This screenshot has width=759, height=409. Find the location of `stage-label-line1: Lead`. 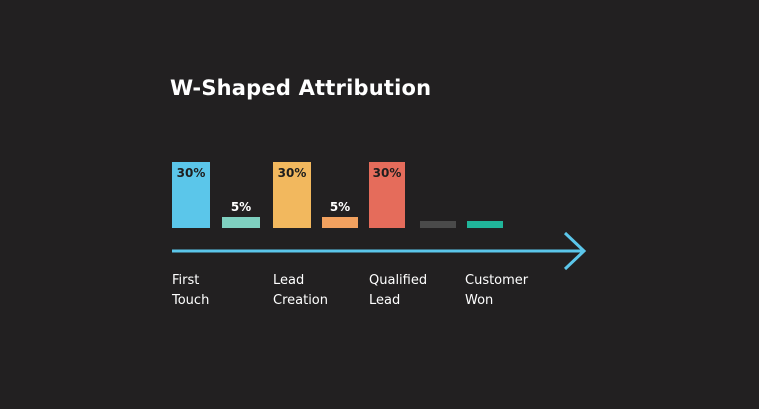

stage-label-line1: Lead is located at coordinates (289, 280).